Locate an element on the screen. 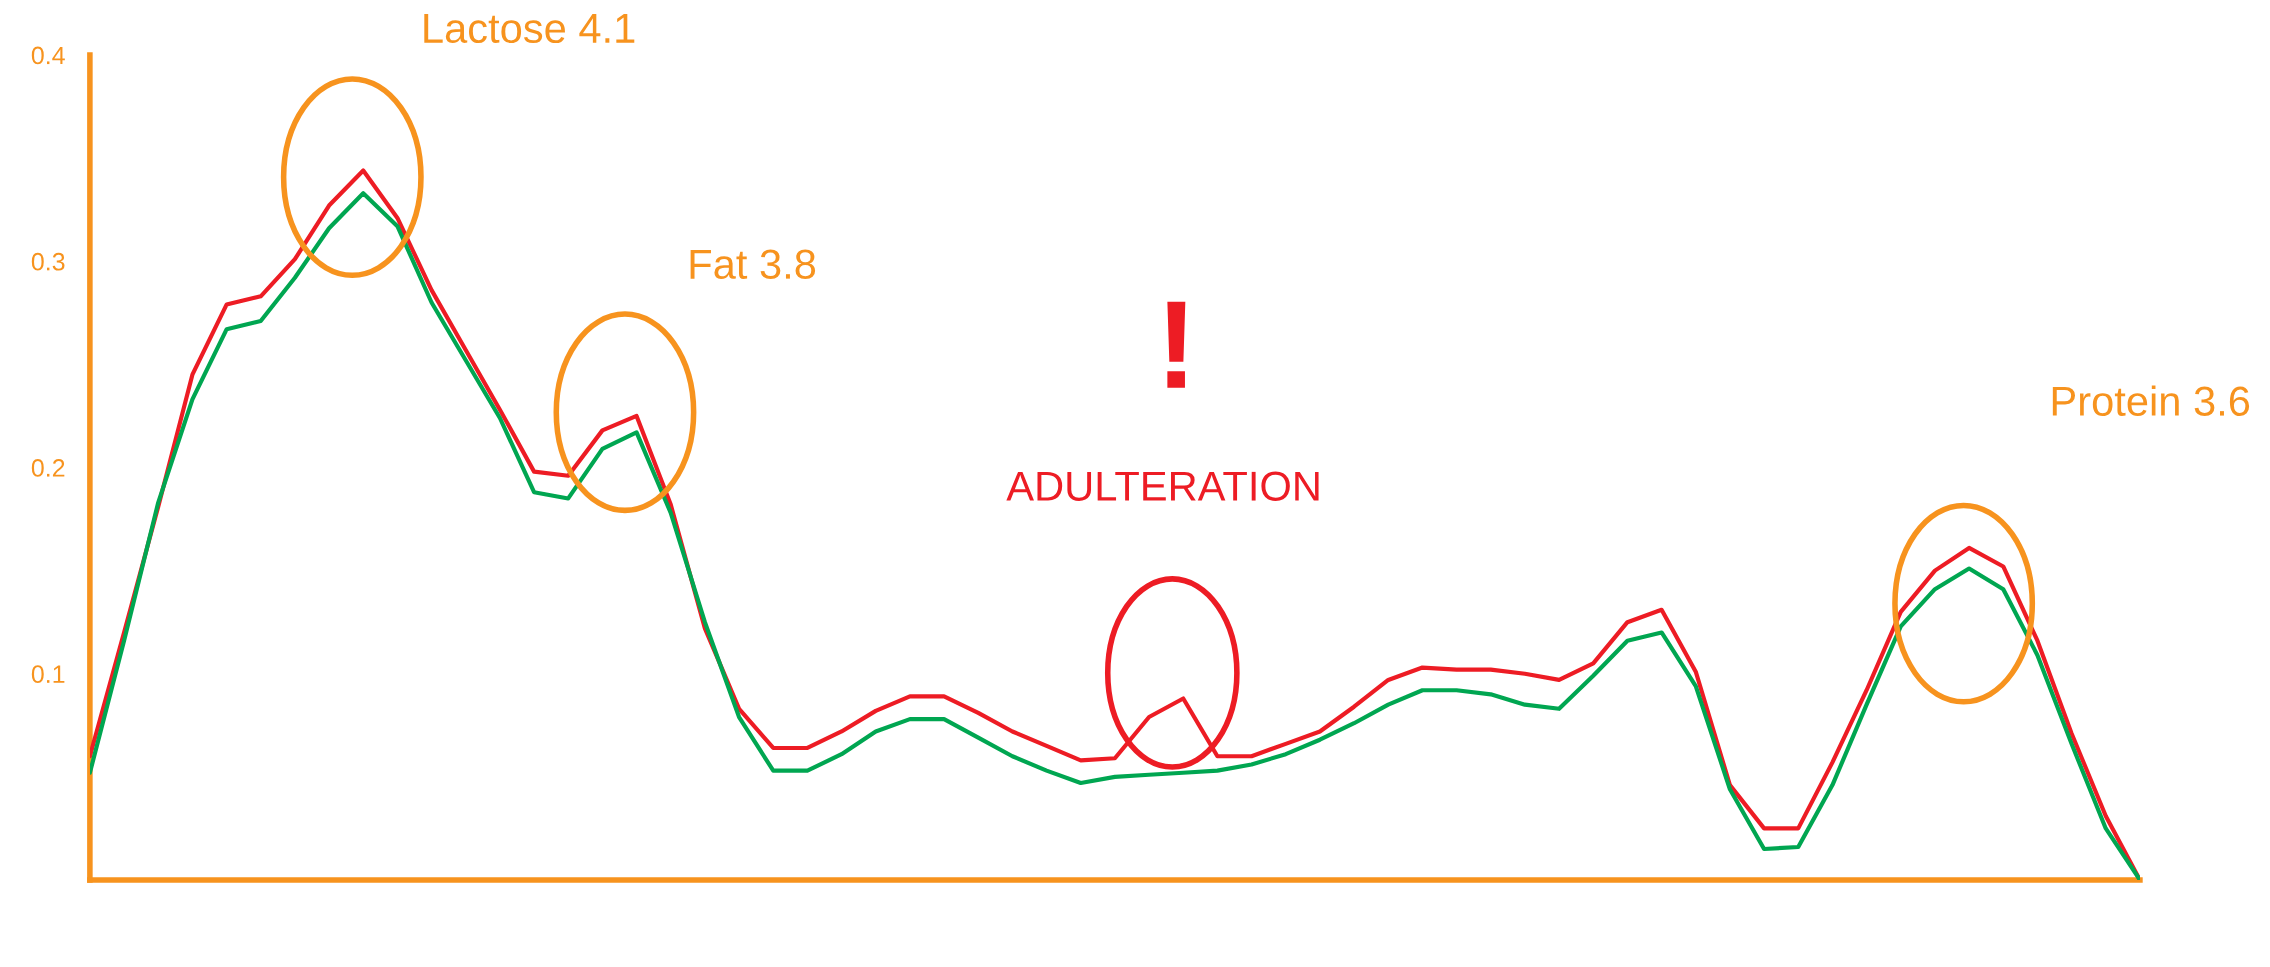 The width and height of the screenshot is (2270, 967). annotation: ADULTERATION is located at coordinates (1162, 486).